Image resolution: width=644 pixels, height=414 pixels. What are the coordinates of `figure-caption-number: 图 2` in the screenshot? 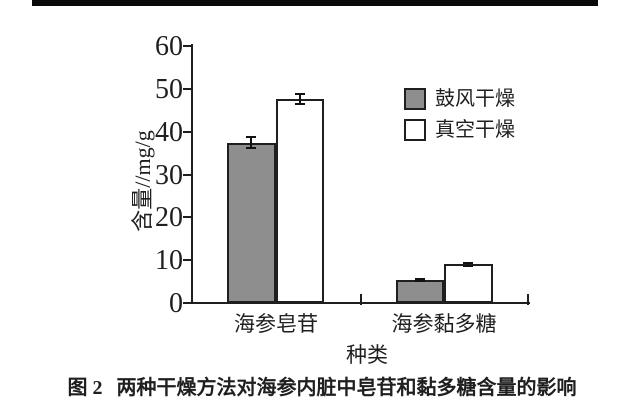 It's located at (85, 388).